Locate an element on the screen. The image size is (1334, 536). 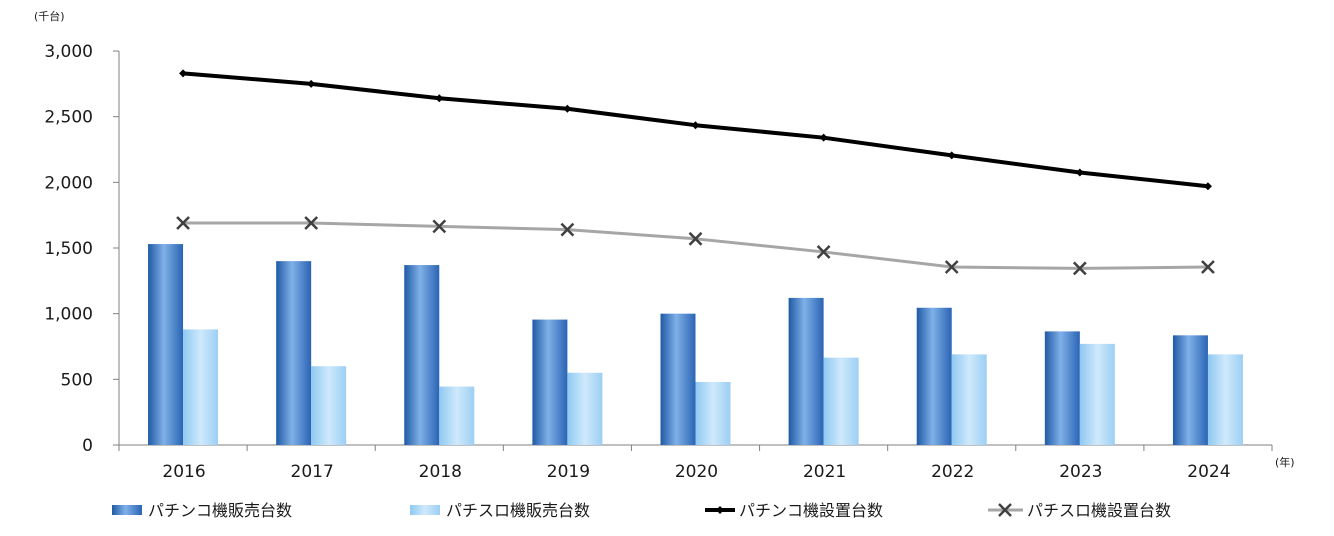
y-tick-label: 3,000 is located at coordinates (68, 52).